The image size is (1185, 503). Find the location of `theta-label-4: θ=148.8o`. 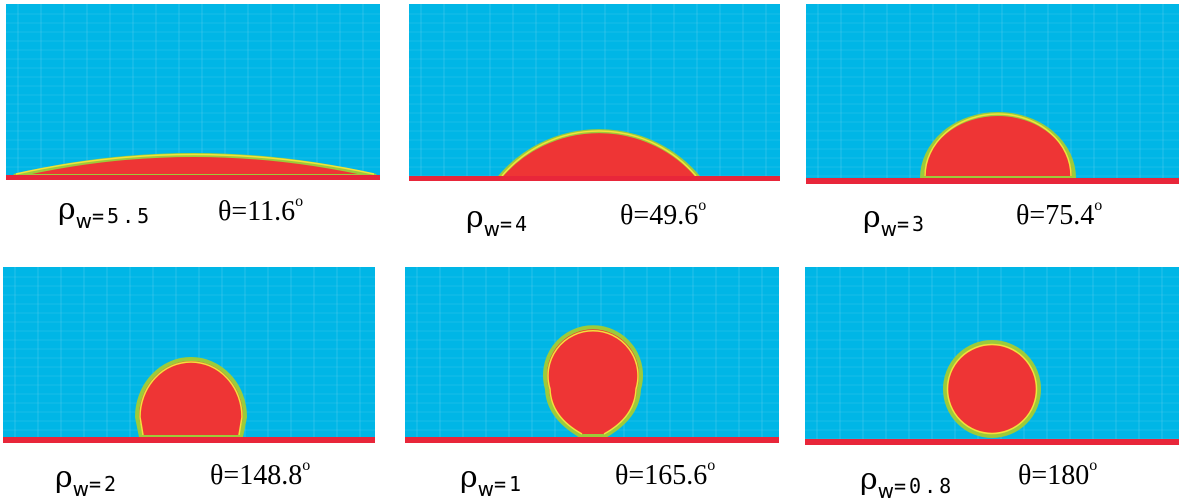

theta-label-4: θ=148.8o is located at coordinates (260, 474).